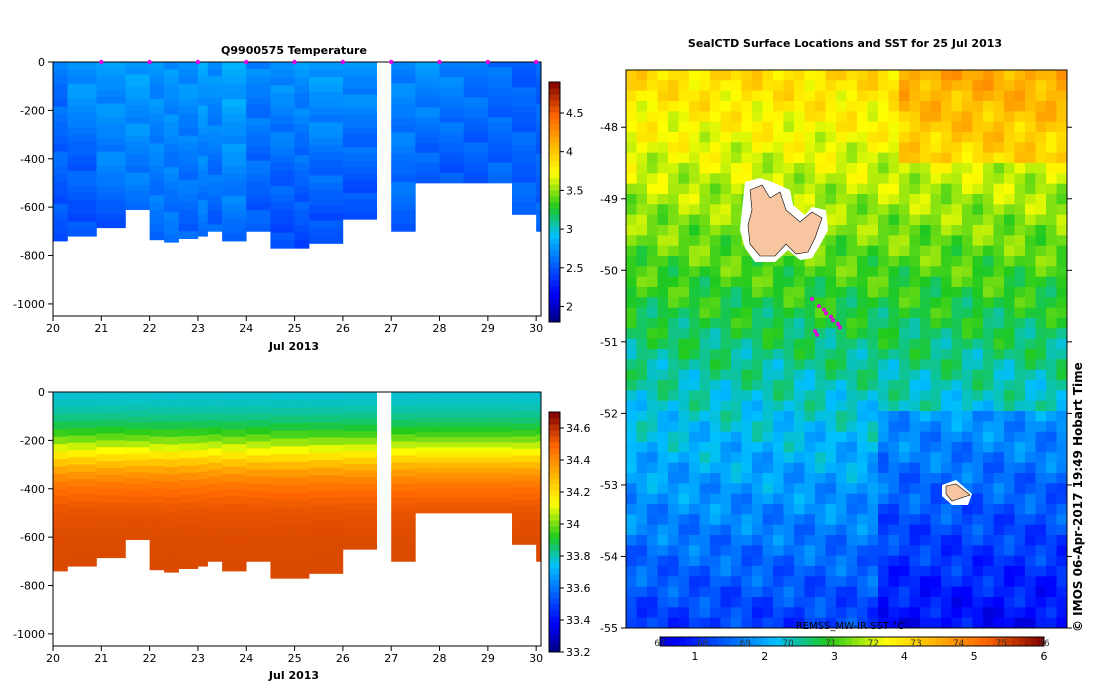  Describe the element at coordinates (32, 586) in the screenshot. I see `y-tick-label: -800` at that location.